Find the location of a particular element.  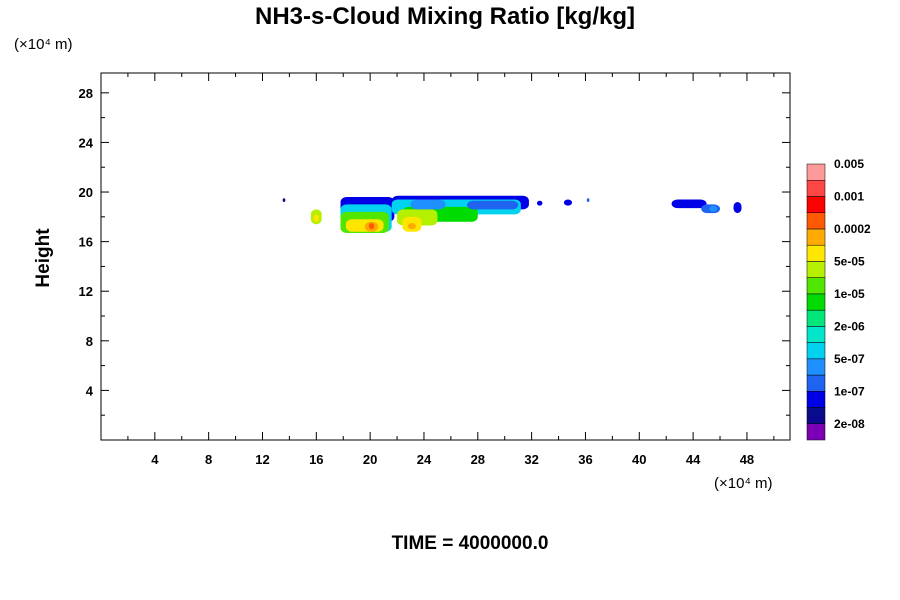

x-tick-label: 44 is located at coordinates (693, 459).